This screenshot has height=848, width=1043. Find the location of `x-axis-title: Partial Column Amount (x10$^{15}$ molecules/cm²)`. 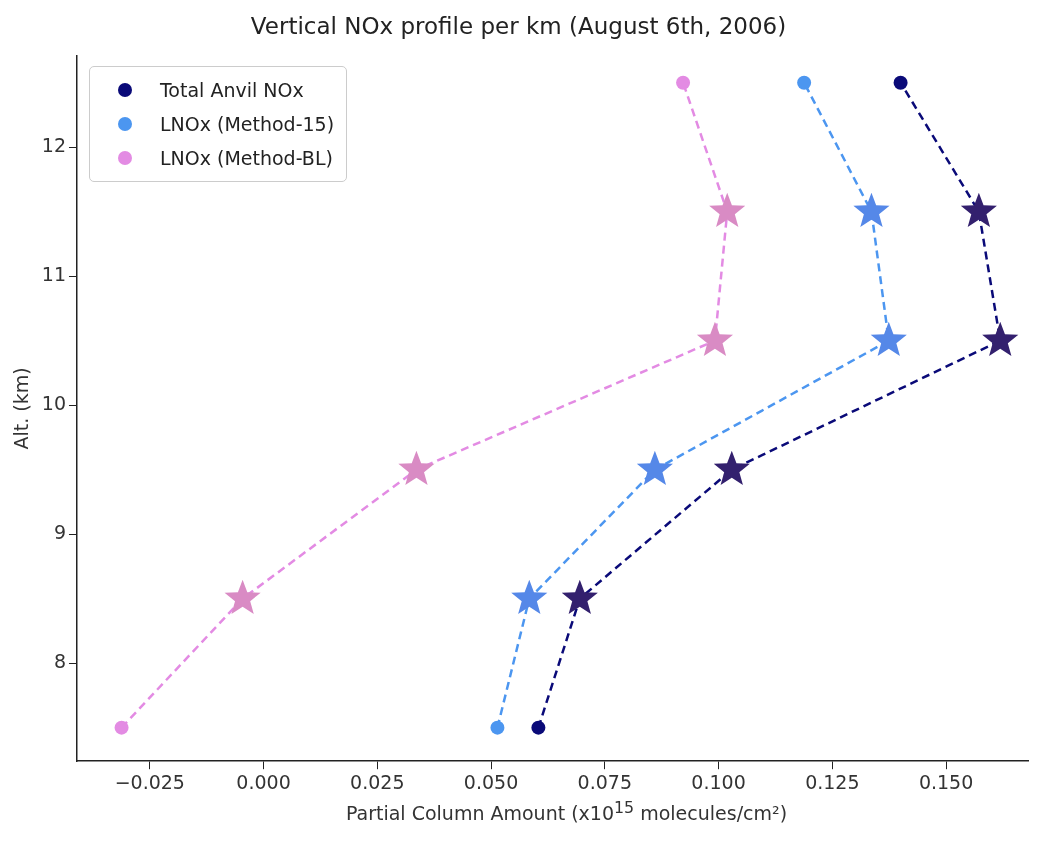

x-axis-title: Partial Column Amount (x10$^{15}$ molecules/cm²) is located at coordinates (566, 811).